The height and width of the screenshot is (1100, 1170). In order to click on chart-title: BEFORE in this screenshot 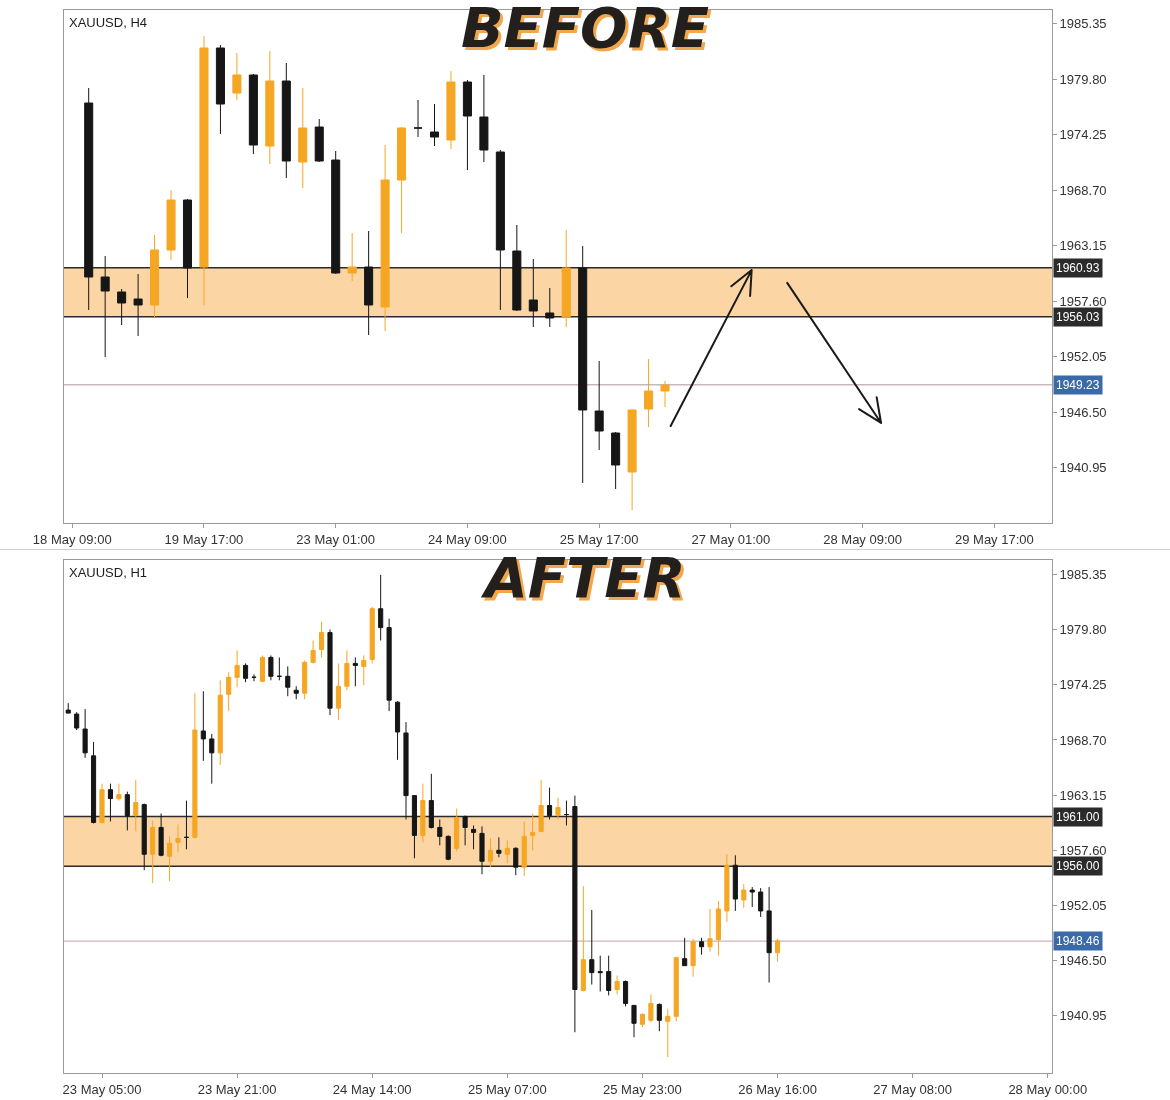, I will do `click(585, 30)`.